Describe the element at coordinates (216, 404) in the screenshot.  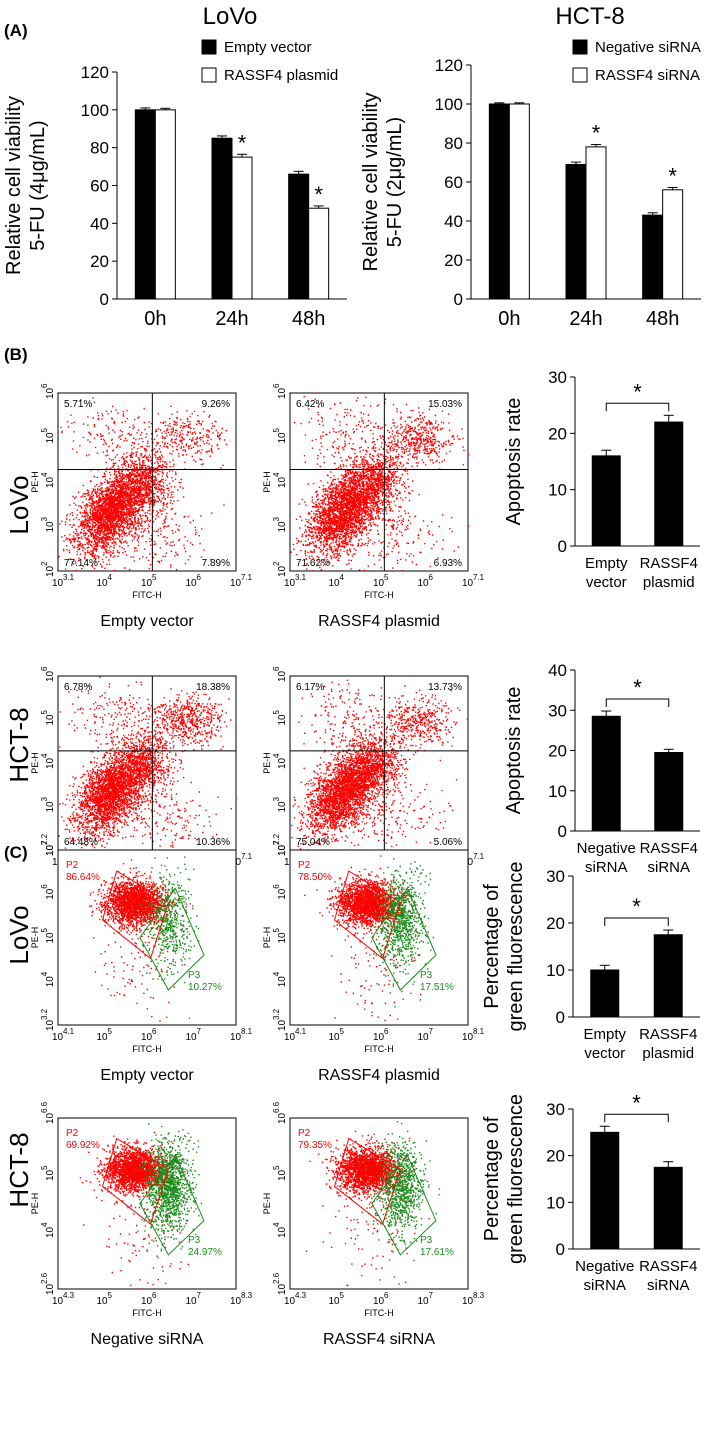
I see `quadrant-ur-value: 9.26%` at that location.